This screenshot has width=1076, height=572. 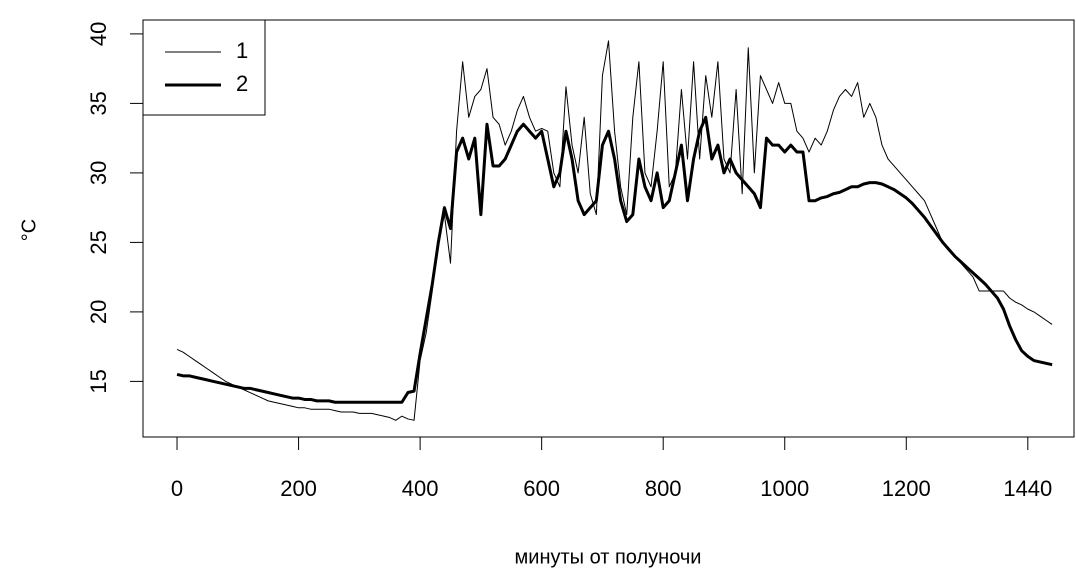 What do you see at coordinates (663, 488) in the screenshot?
I see `x-tick-label: 800` at bounding box center [663, 488].